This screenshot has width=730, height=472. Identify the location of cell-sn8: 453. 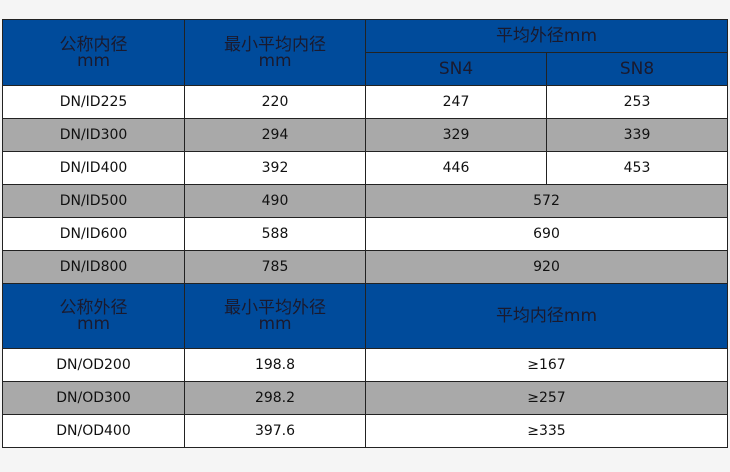
(637, 168).